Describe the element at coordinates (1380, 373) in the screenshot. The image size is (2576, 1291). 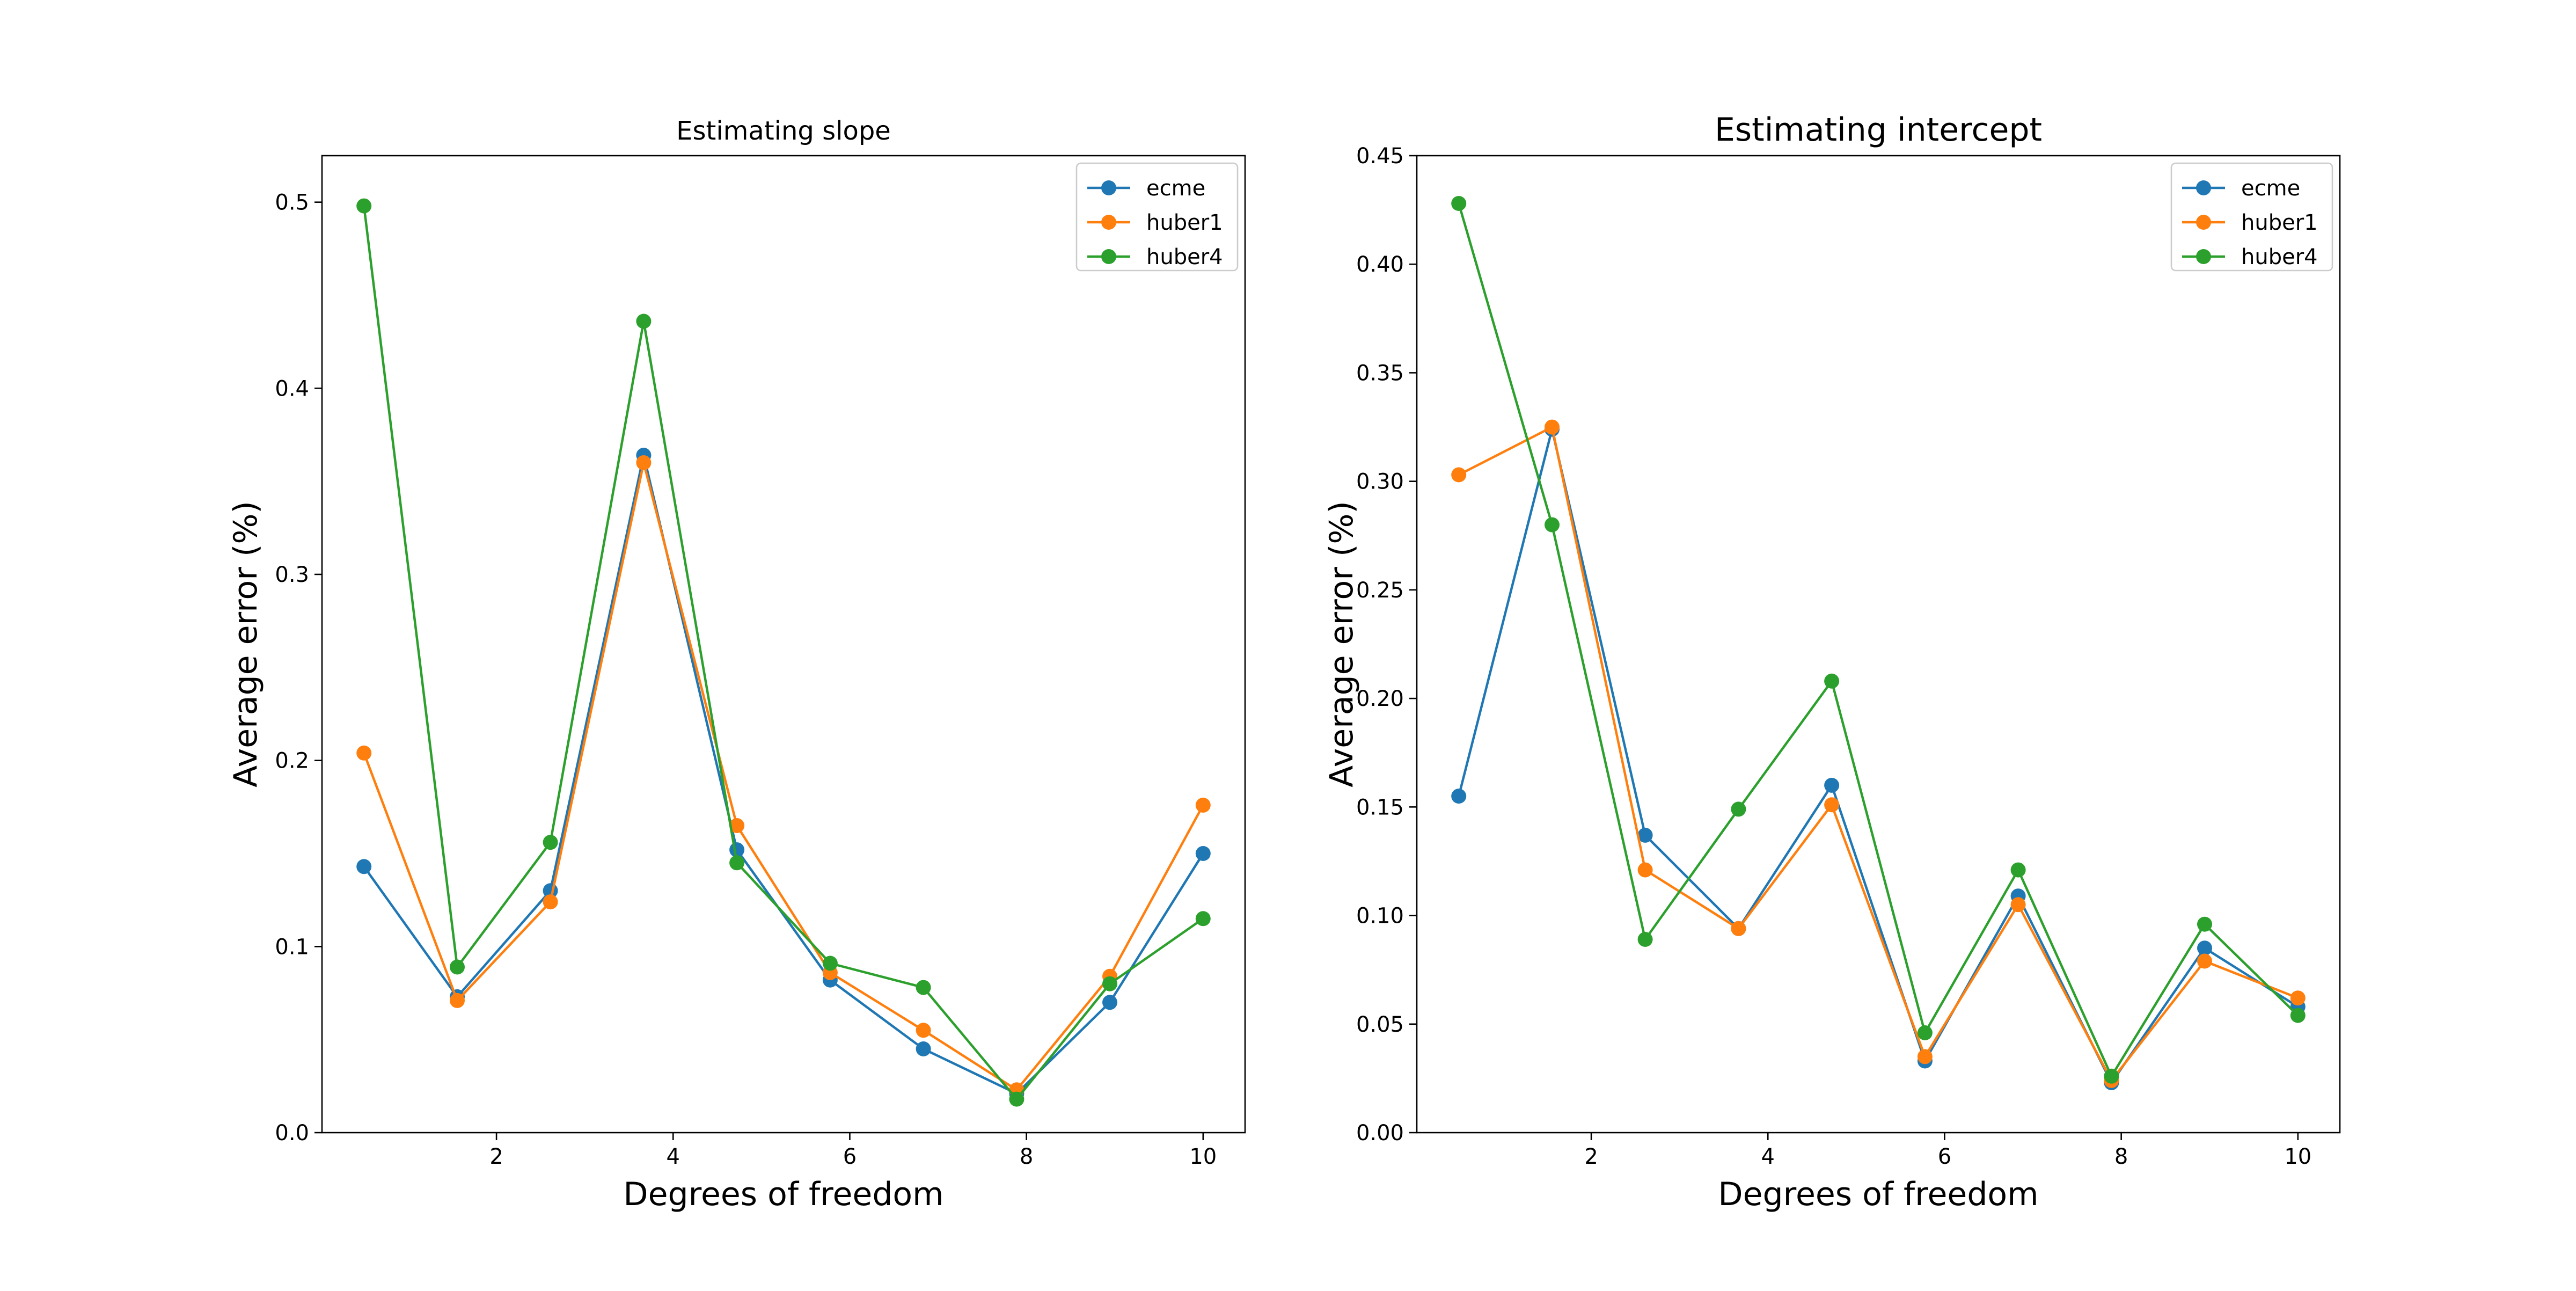
I see `y-tick-label: 0.35` at that location.